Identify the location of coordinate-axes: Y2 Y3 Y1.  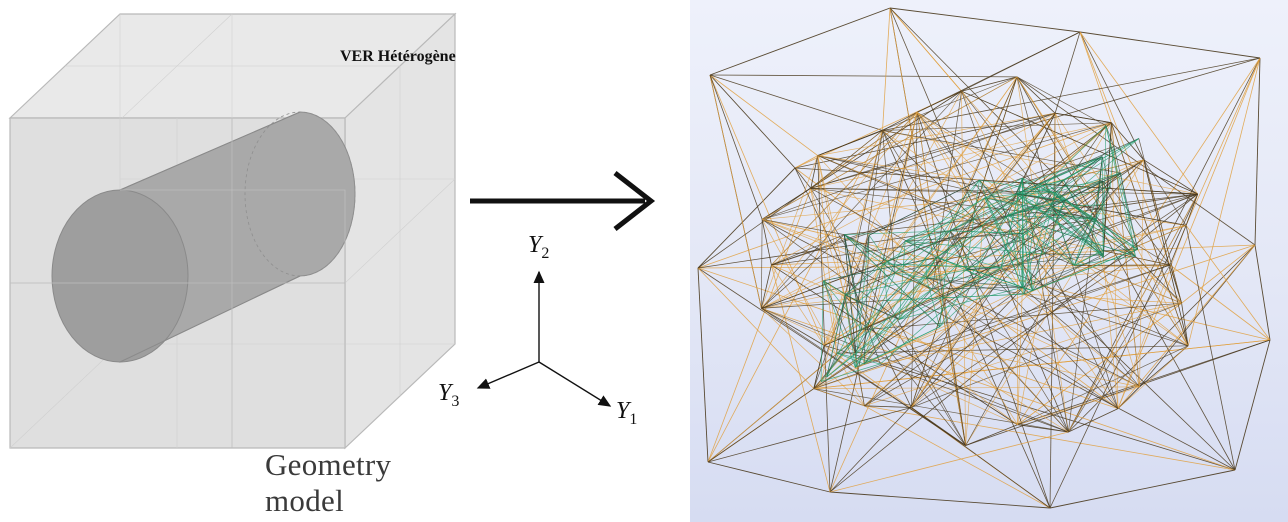
(545, 371).